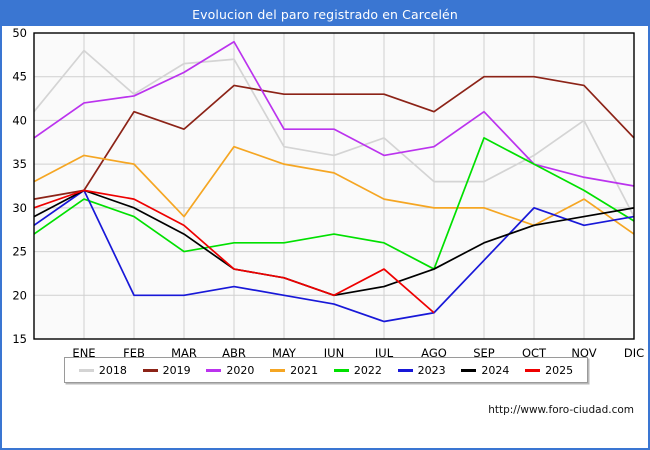  Describe the element at coordinates (19, 252) in the screenshot. I see `y-axis-label-25: 25` at that location.